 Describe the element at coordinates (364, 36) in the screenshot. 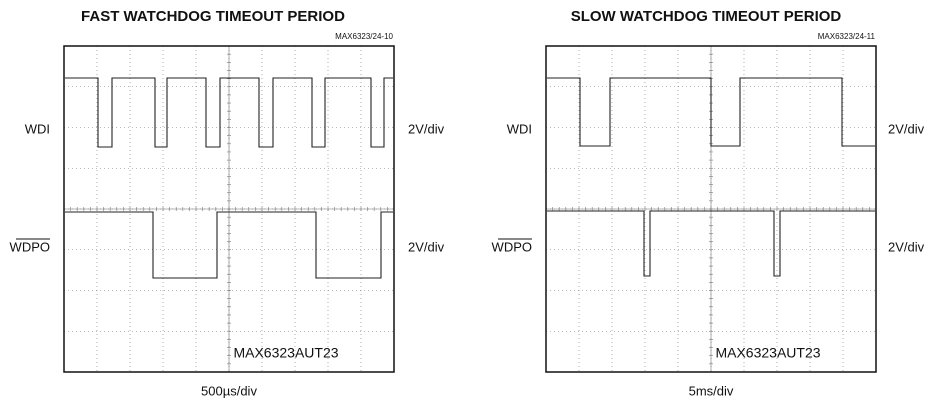

I see `figure-code: MAX6323/24-10` at that location.